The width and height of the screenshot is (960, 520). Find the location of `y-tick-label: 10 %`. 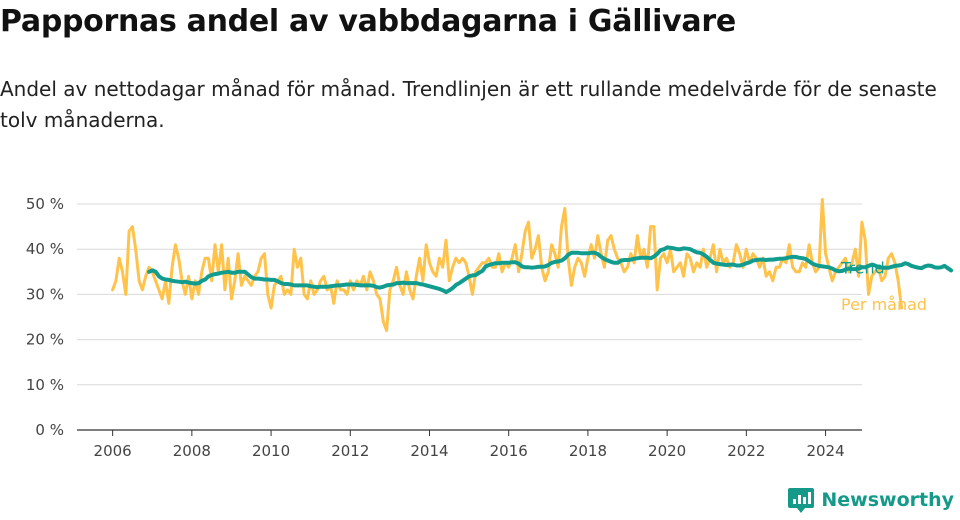

y-tick-label: 10 % is located at coordinates (45, 385).